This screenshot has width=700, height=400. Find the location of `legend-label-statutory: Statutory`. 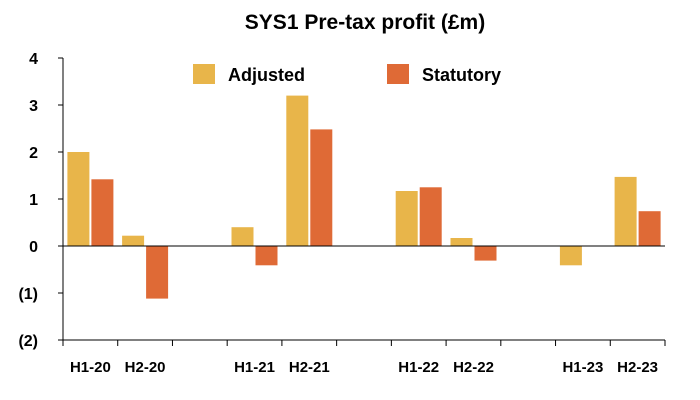

legend-label-statutory: Statutory is located at coordinates (461, 75).